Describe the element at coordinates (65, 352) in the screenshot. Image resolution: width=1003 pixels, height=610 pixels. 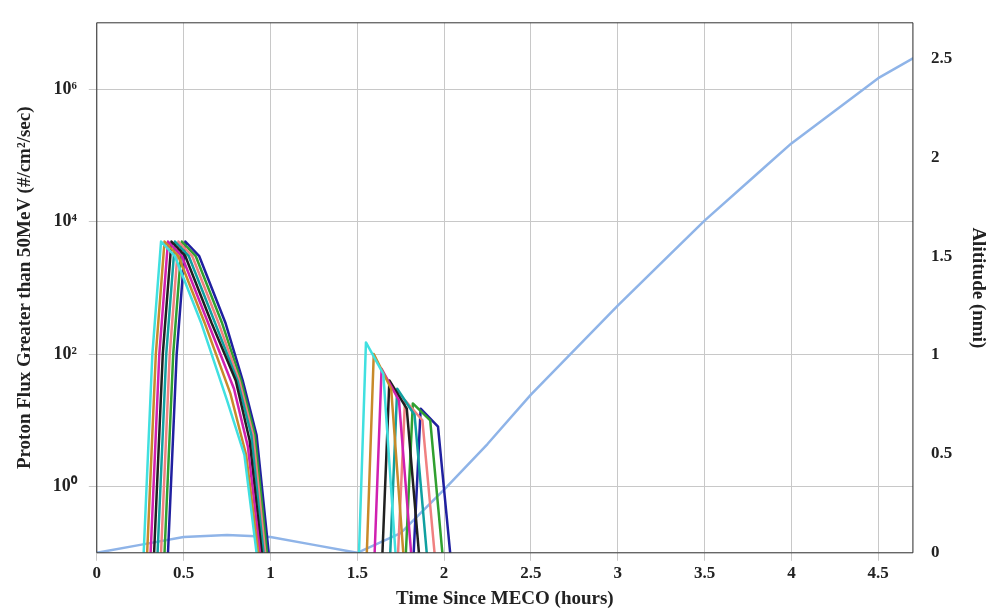
I see `y-tick-label: 10²` at that location.